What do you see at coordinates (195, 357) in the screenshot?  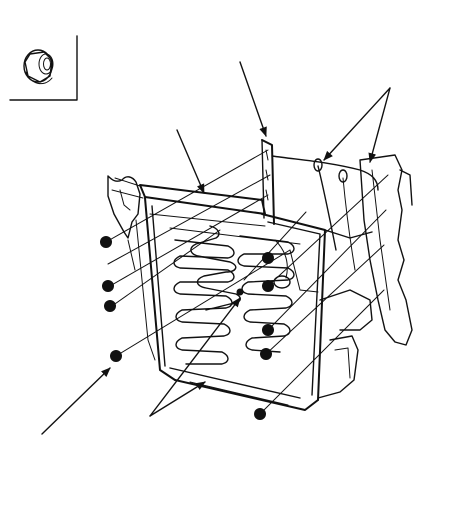 I see `arrow-spring-upper` at bounding box center [195, 357].